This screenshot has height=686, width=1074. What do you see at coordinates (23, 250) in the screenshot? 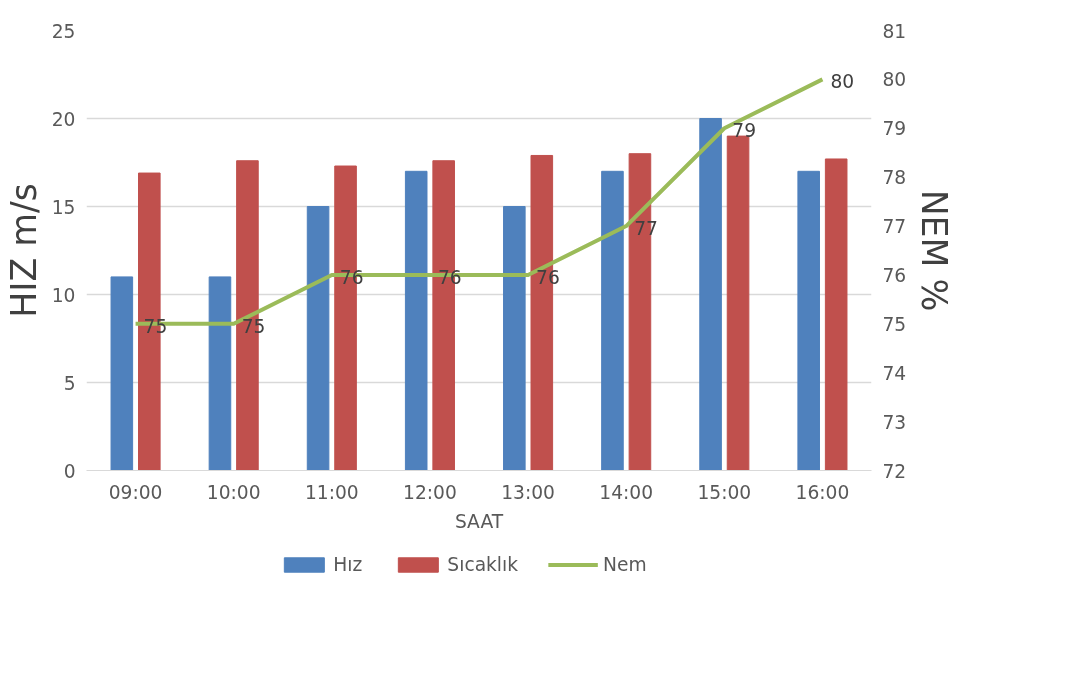
I see `y-axis-title: HIZ m/s` at bounding box center [23, 250].